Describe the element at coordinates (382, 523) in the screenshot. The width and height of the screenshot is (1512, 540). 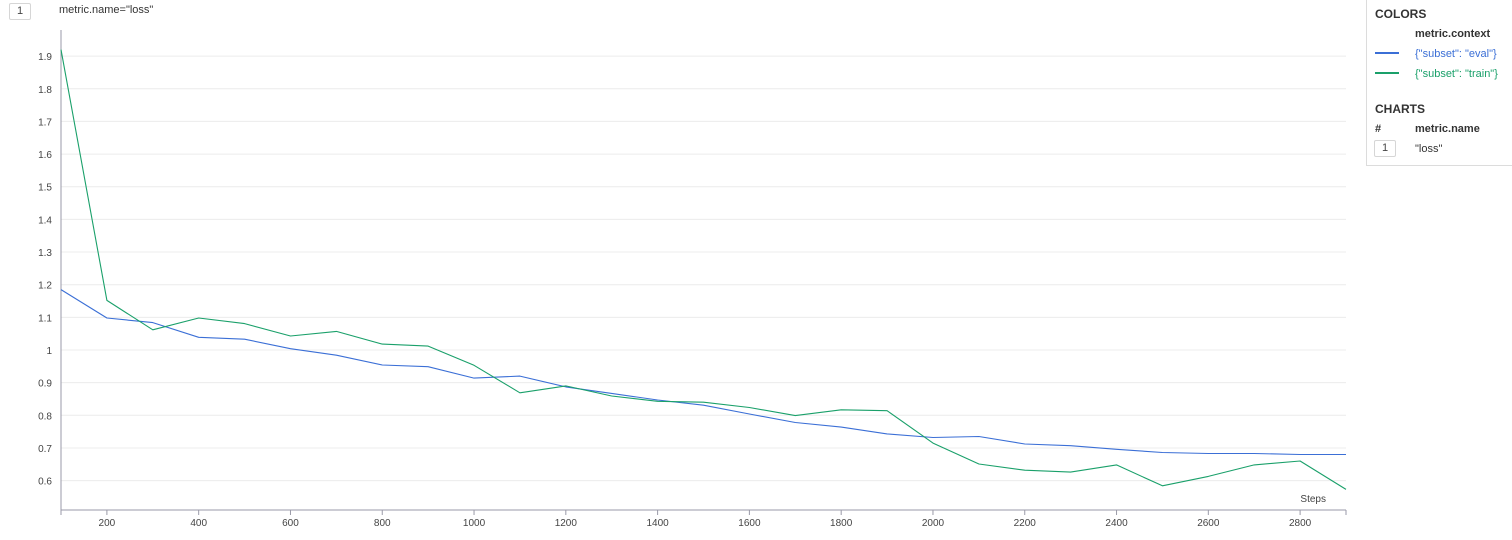
I see `x-tick-label: 800` at that location.